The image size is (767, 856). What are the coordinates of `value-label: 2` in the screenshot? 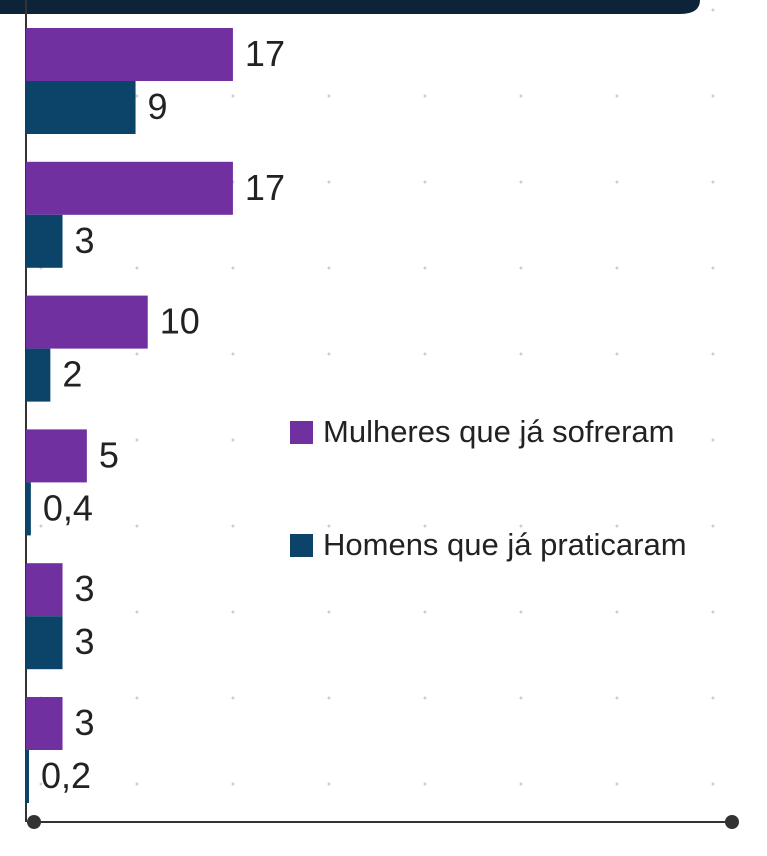 It's located at (72, 374).